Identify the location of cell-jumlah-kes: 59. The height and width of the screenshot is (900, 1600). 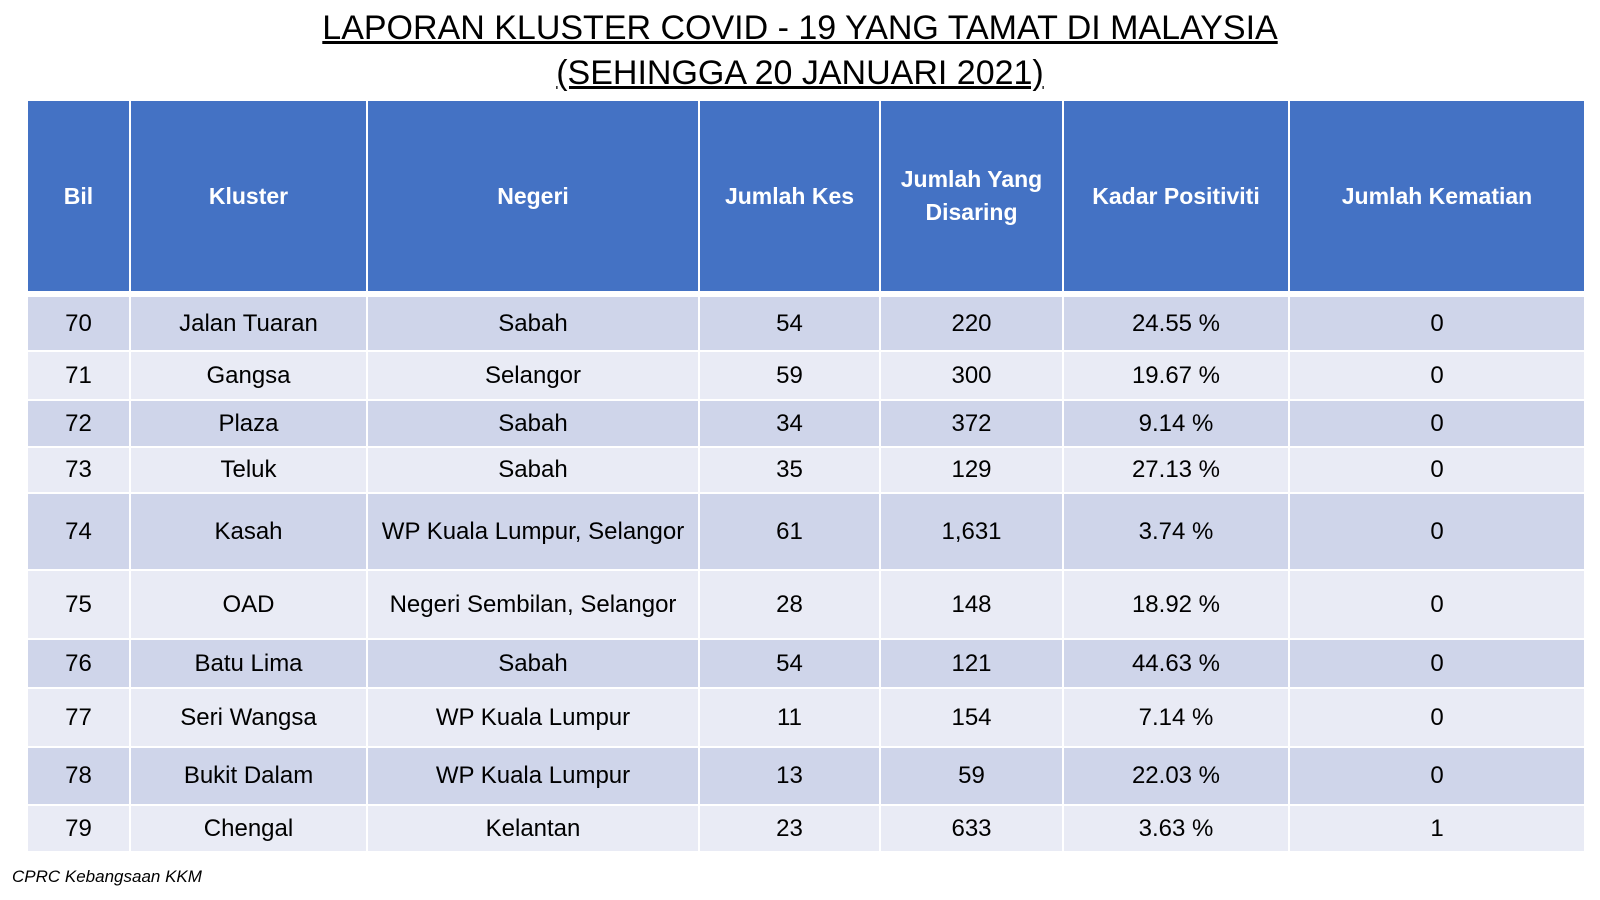
(789, 375).